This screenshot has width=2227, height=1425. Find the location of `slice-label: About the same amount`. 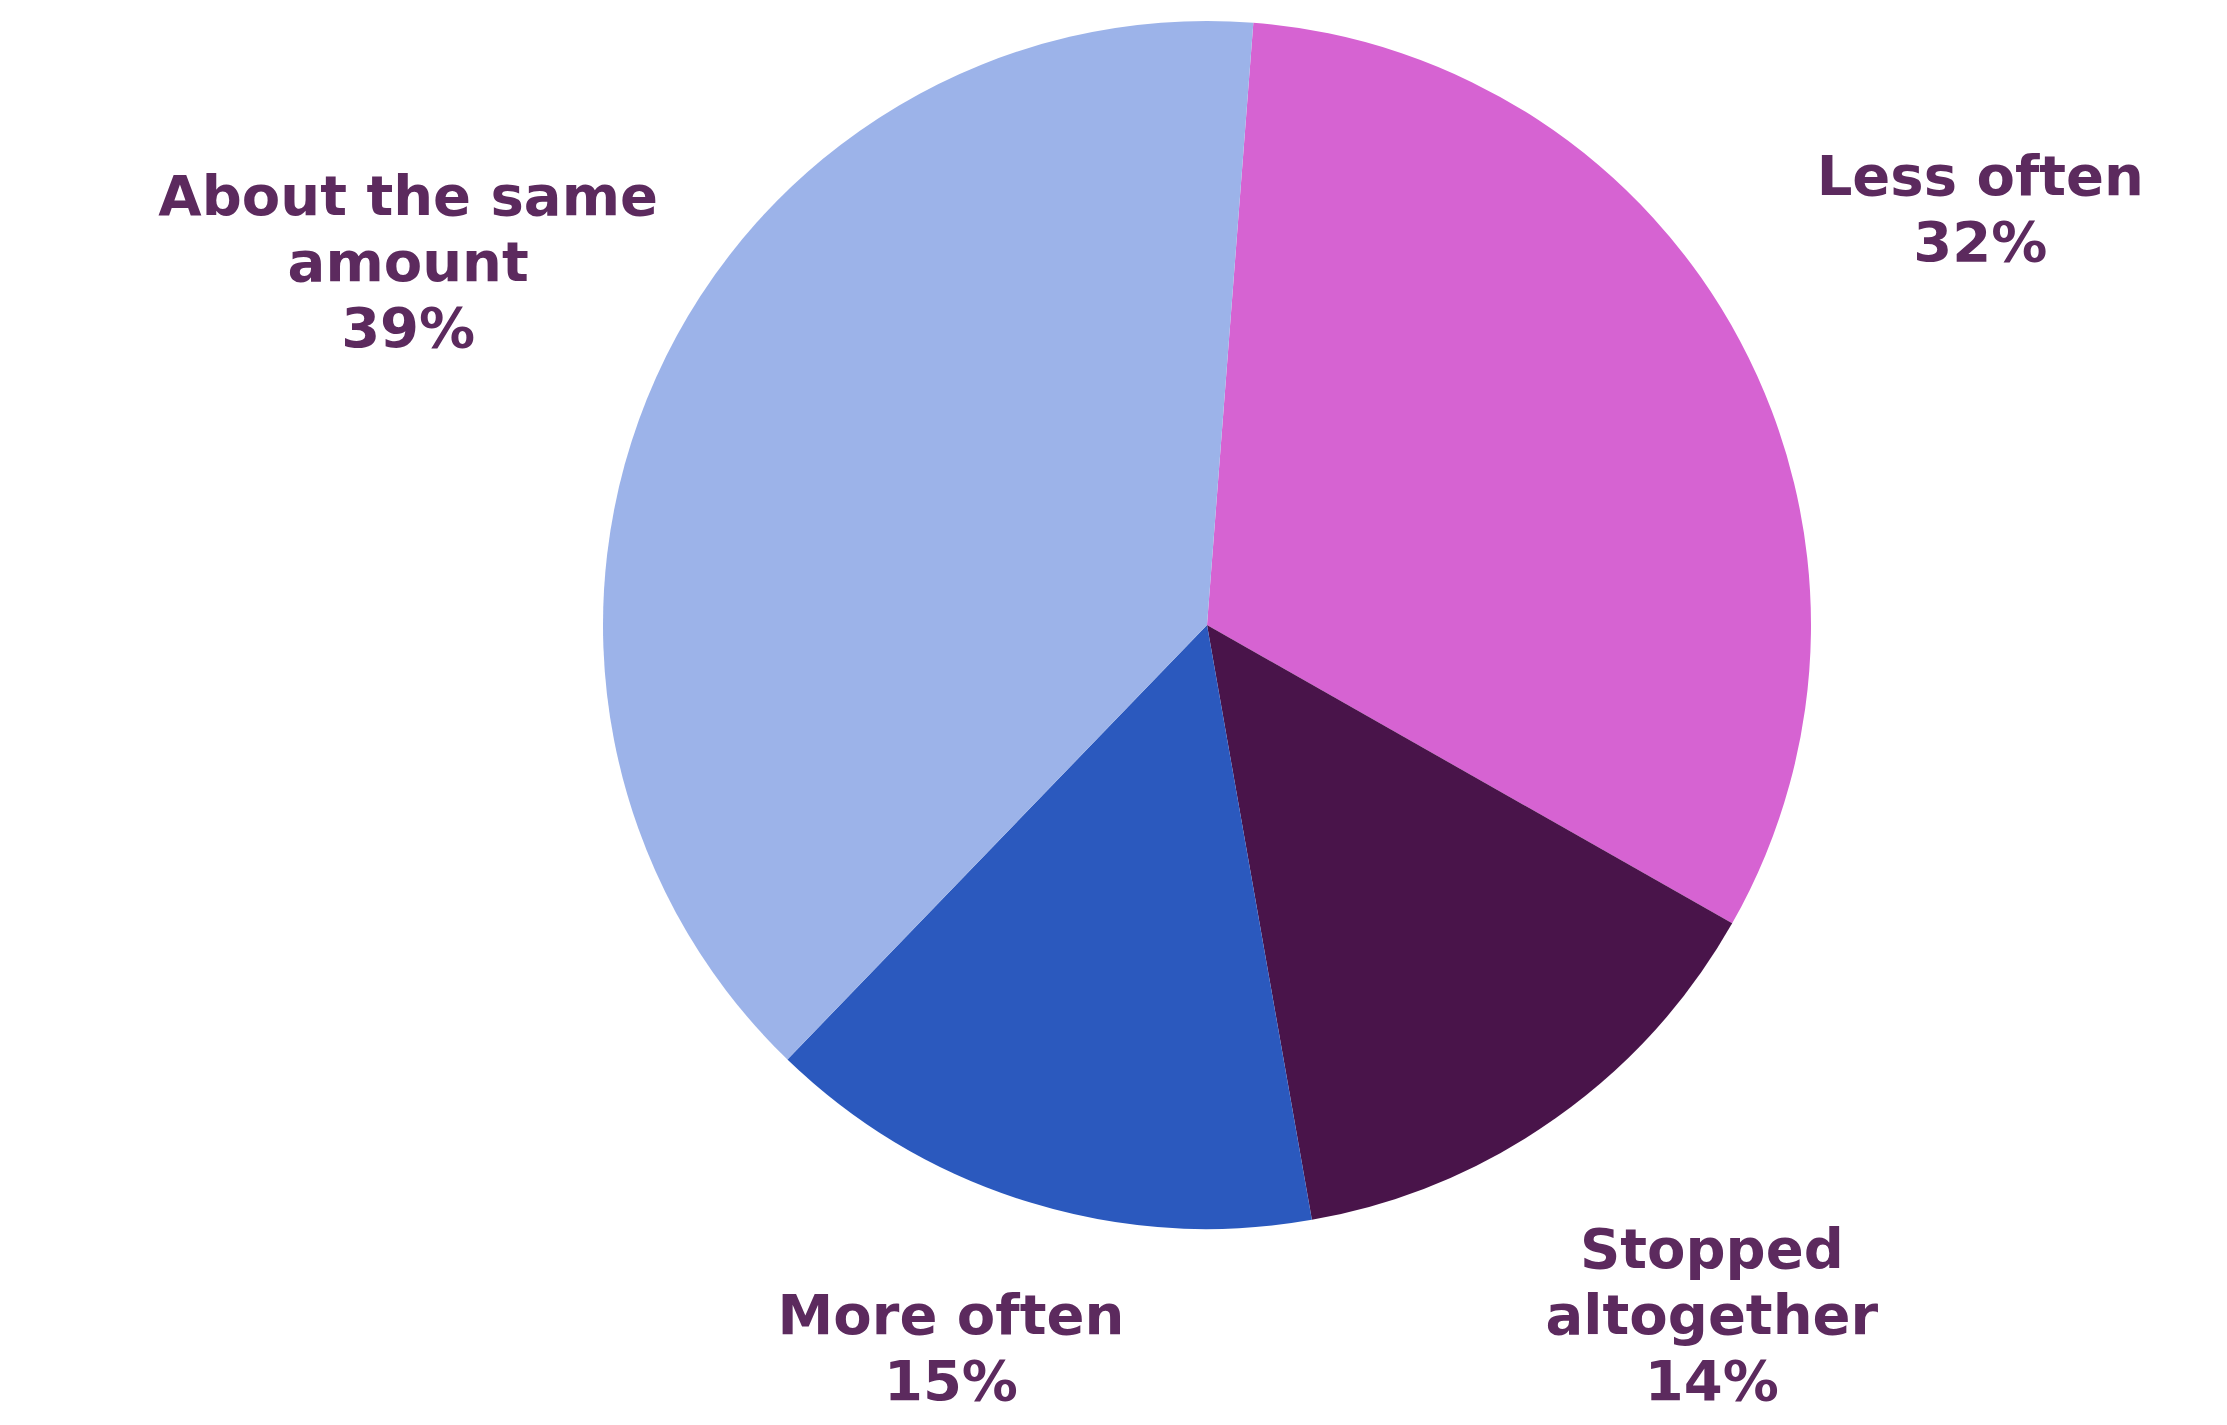

slice-label: About the same amount is located at coordinates (408, 228).